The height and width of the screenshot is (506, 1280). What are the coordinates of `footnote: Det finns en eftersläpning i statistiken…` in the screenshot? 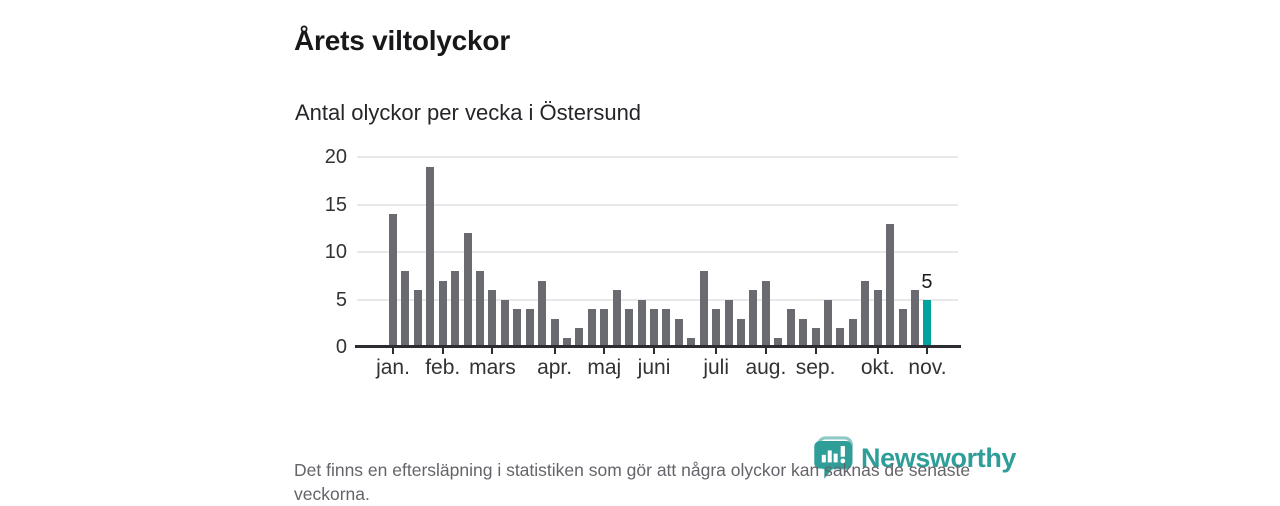 It's located at (632, 481).